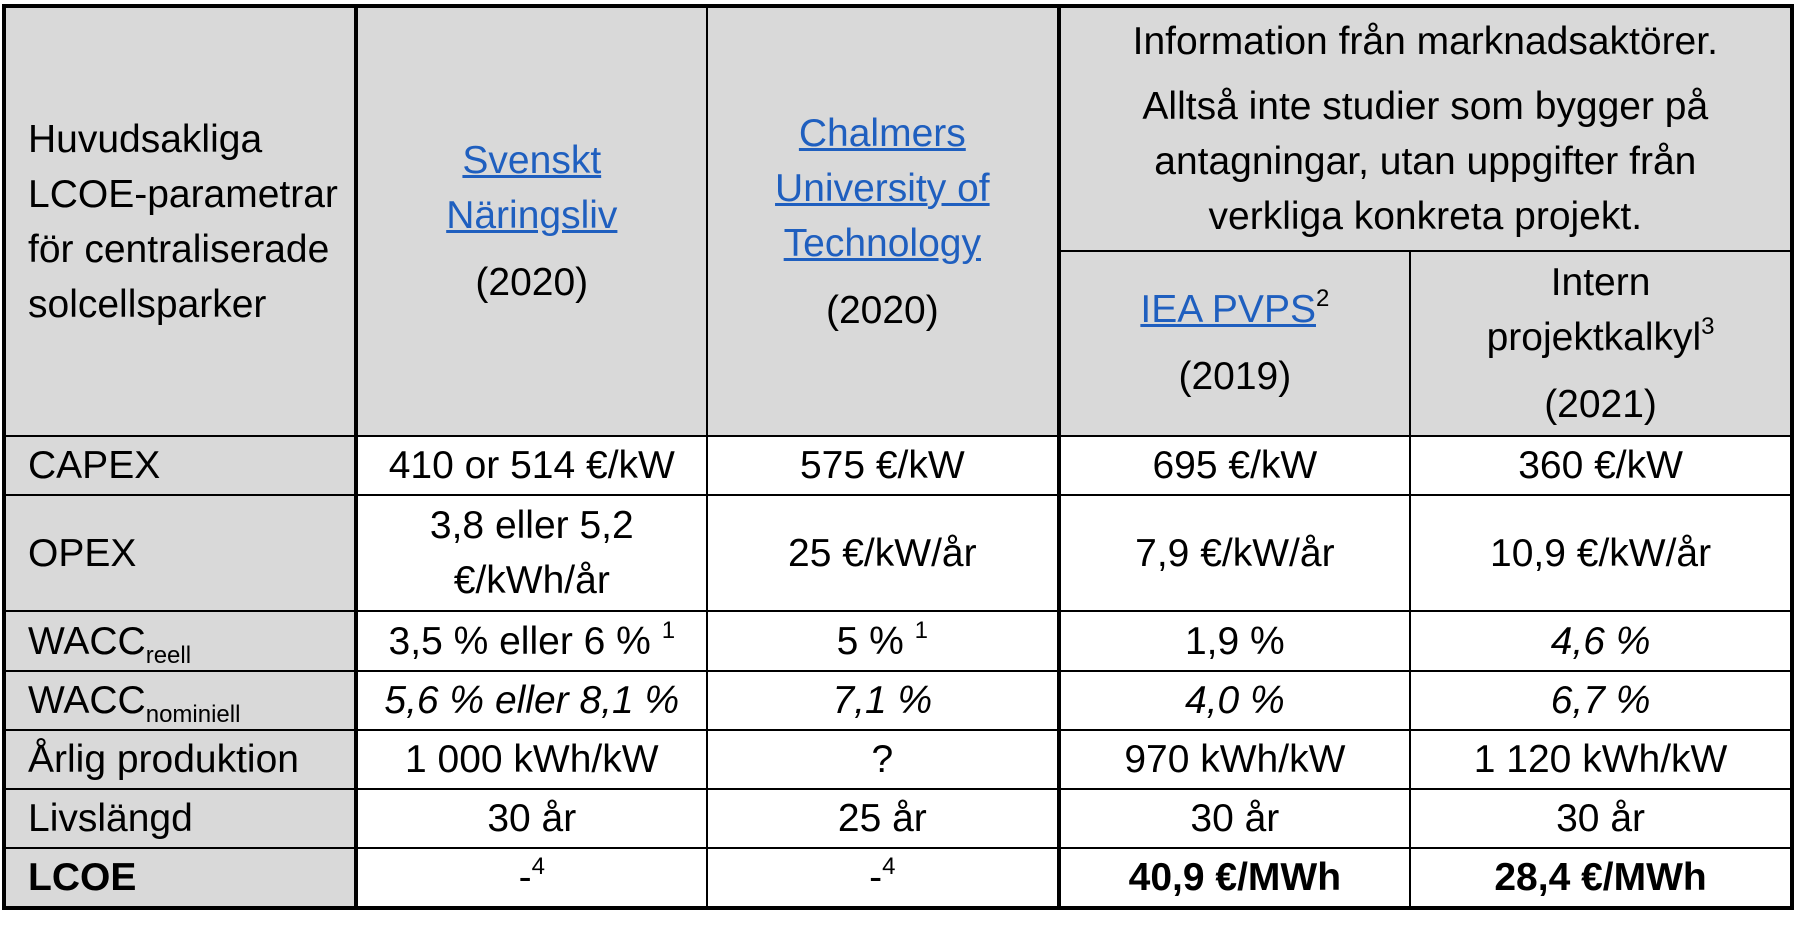 The image size is (1800, 935). Describe the element at coordinates (1234, 878) in the screenshot. I see `table-cell: 40,9 €/MWh` at that location.